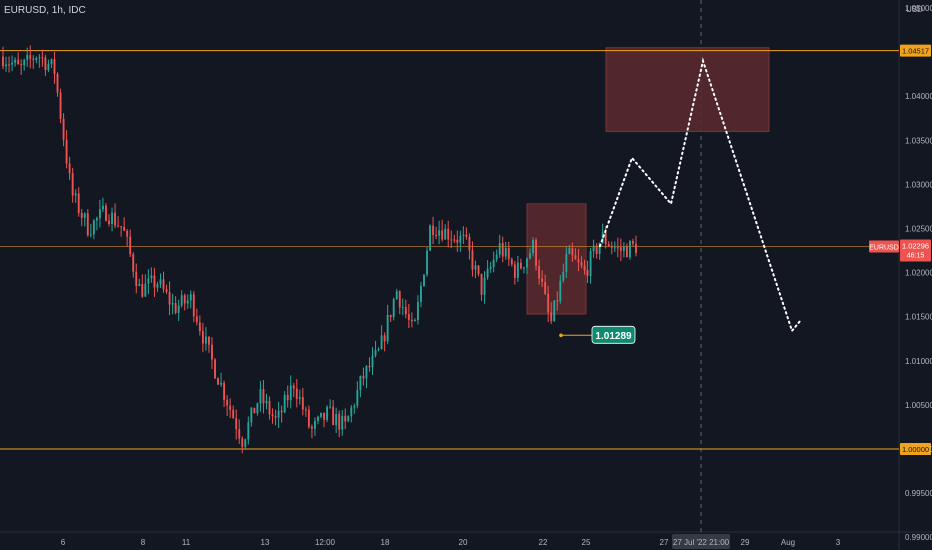  Describe the element at coordinates (918, 184) in the screenshot. I see `y-tick-label: 1.03000` at that location.